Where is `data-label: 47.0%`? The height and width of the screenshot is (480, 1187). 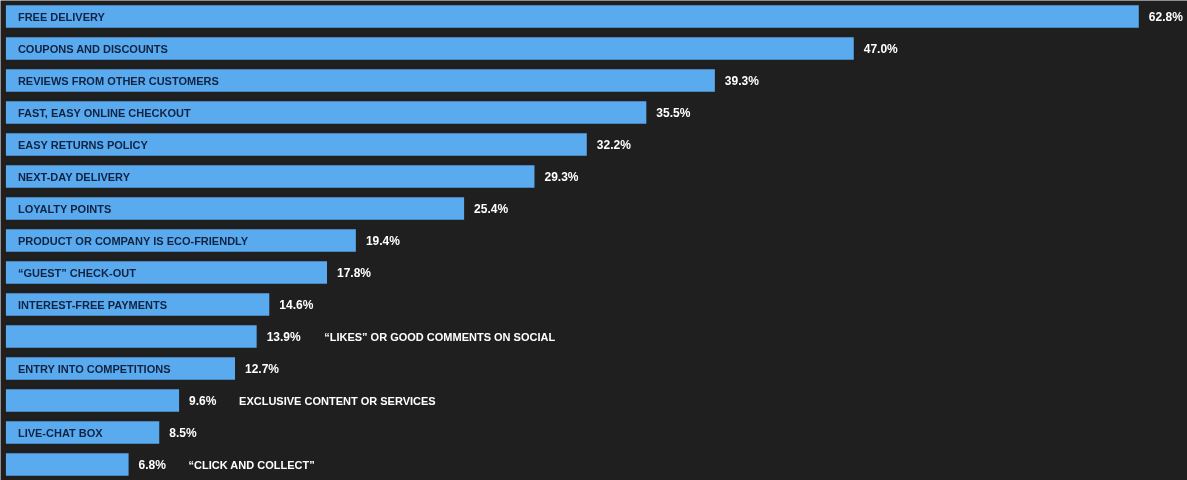
data-label: 47.0% is located at coordinates (881, 48).